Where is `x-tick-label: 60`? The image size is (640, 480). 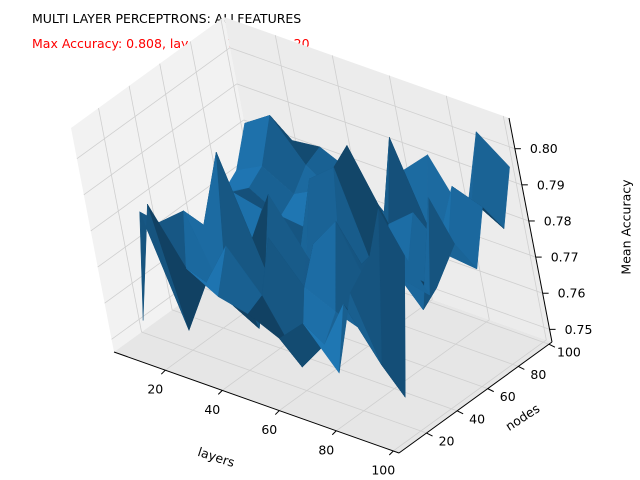
x-tick-label: 60 is located at coordinates (269, 429).